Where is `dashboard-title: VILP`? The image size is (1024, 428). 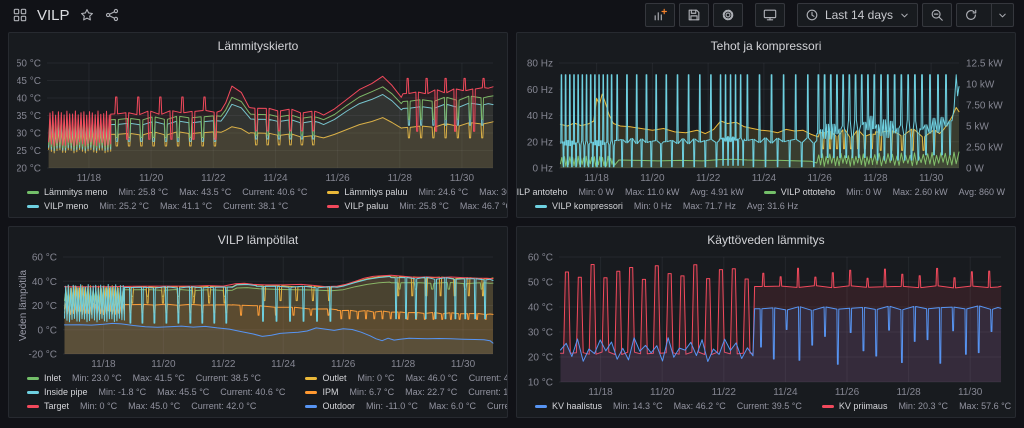
dashboard-title: VILP is located at coordinates (53, 15).